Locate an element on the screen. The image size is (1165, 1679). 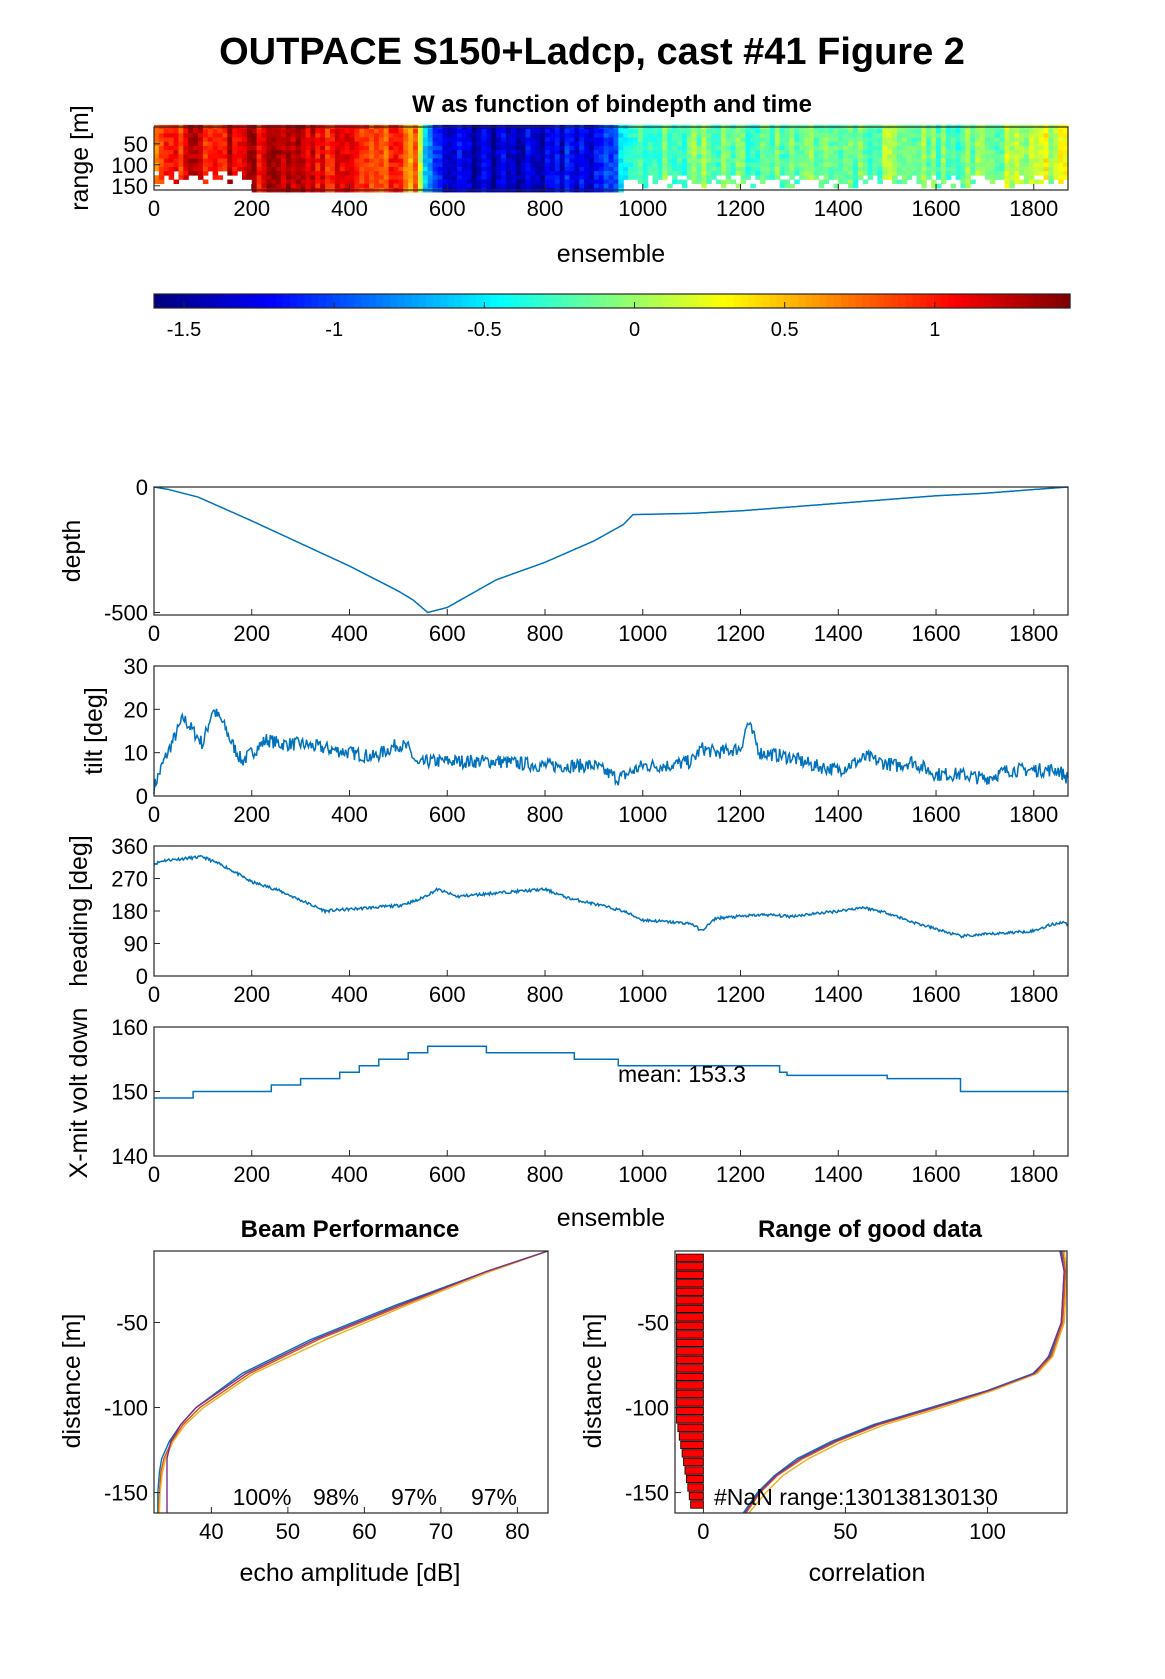
heading-x-tick-label: 0 is located at coordinates (154, 994).